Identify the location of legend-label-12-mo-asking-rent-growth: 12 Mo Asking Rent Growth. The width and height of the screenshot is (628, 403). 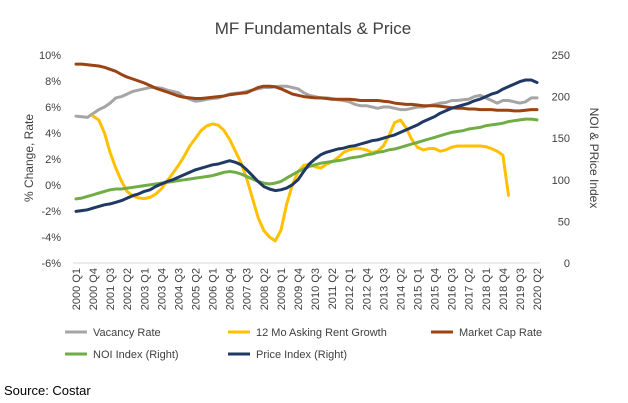
(321, 333).